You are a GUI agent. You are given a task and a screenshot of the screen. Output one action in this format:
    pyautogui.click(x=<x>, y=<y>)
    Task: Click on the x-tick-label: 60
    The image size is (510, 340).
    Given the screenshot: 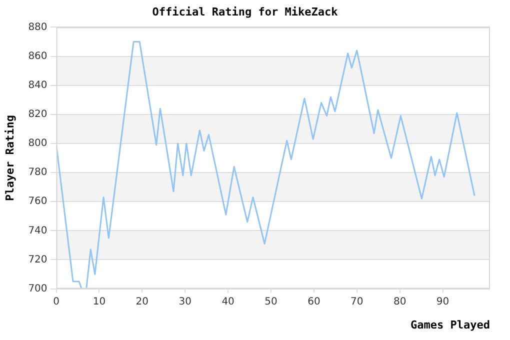 What is the action you would take?
    pyautogui.click(x=314, y=302)
    